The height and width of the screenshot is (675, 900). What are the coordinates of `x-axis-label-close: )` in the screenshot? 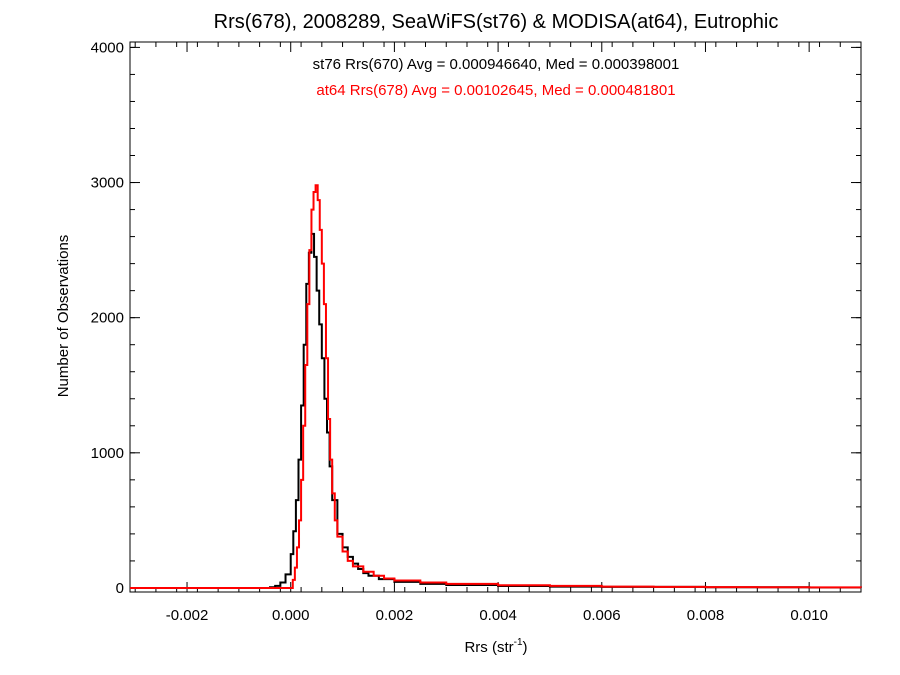 It's located at (525, 647).